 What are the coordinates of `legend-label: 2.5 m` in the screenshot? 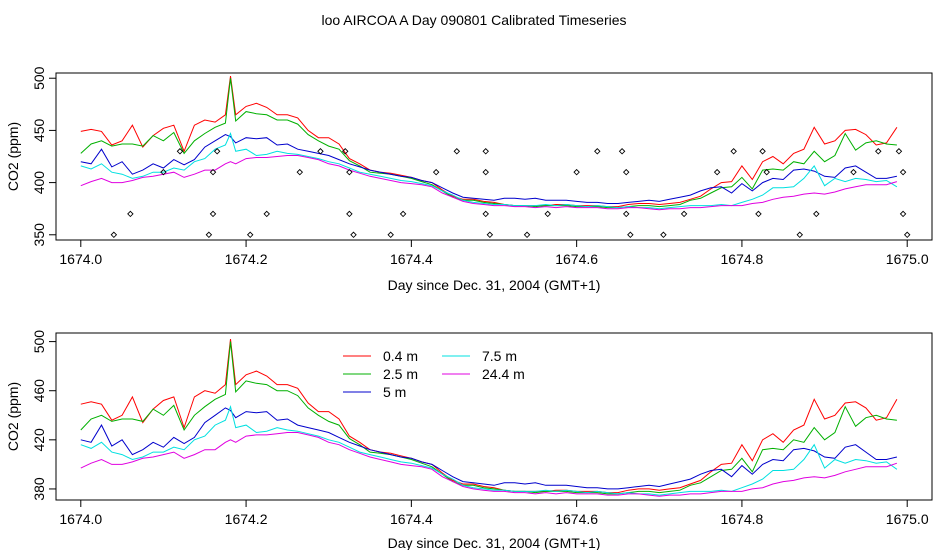 It's located at (400, 374).